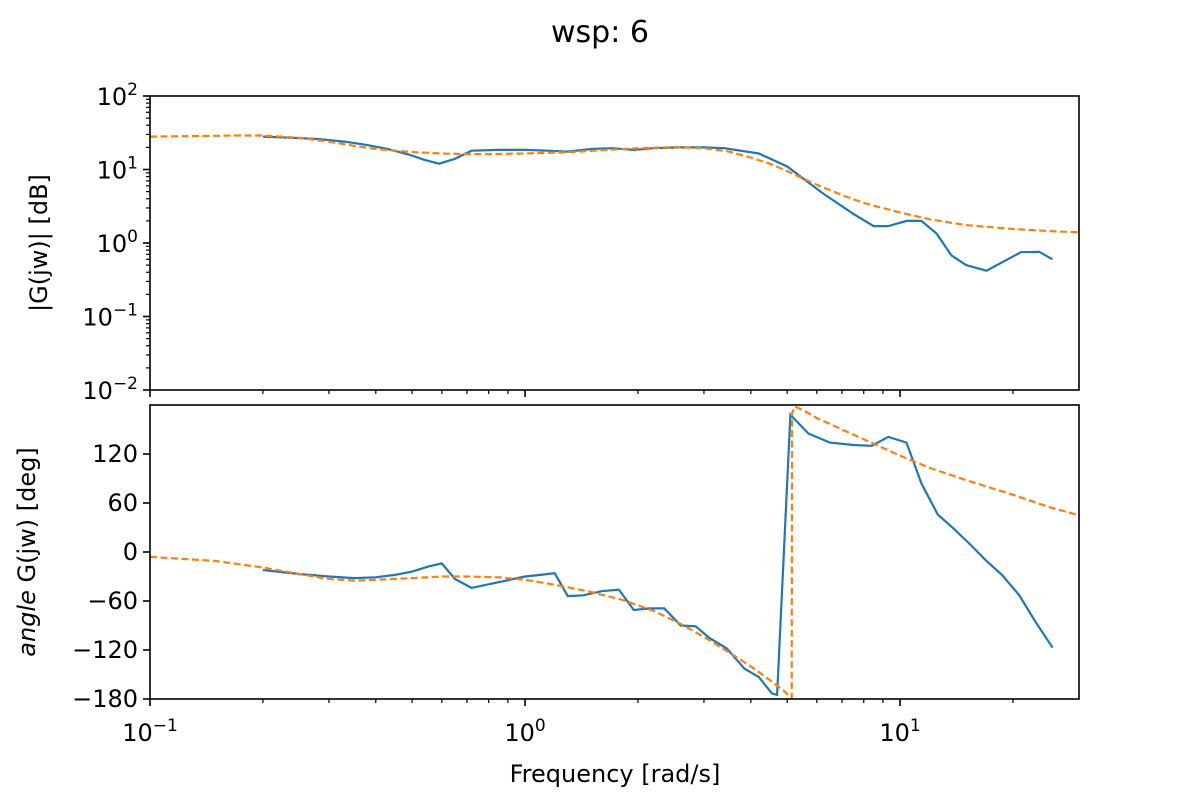  I want to click on magnitude-series-measured-line, so click(658, 203).